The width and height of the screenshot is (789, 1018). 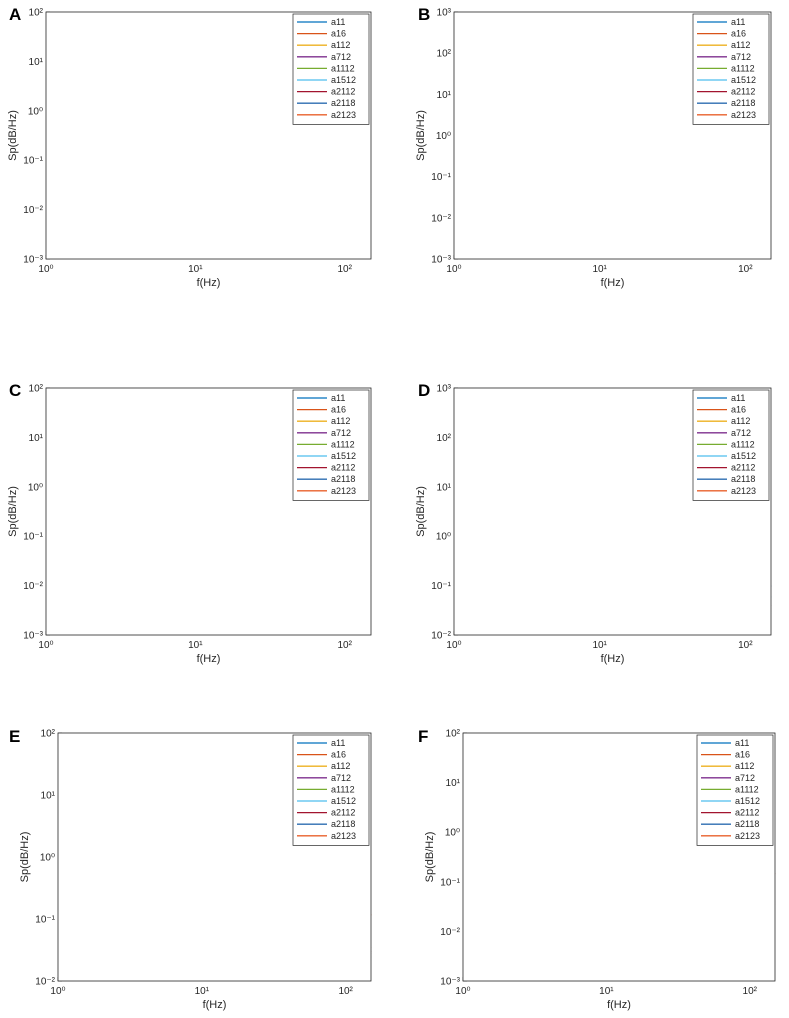 What do you see at coordinates (424, 390) in the screenshot?
I see `panel-label: D` at bounding box center [424, 390].